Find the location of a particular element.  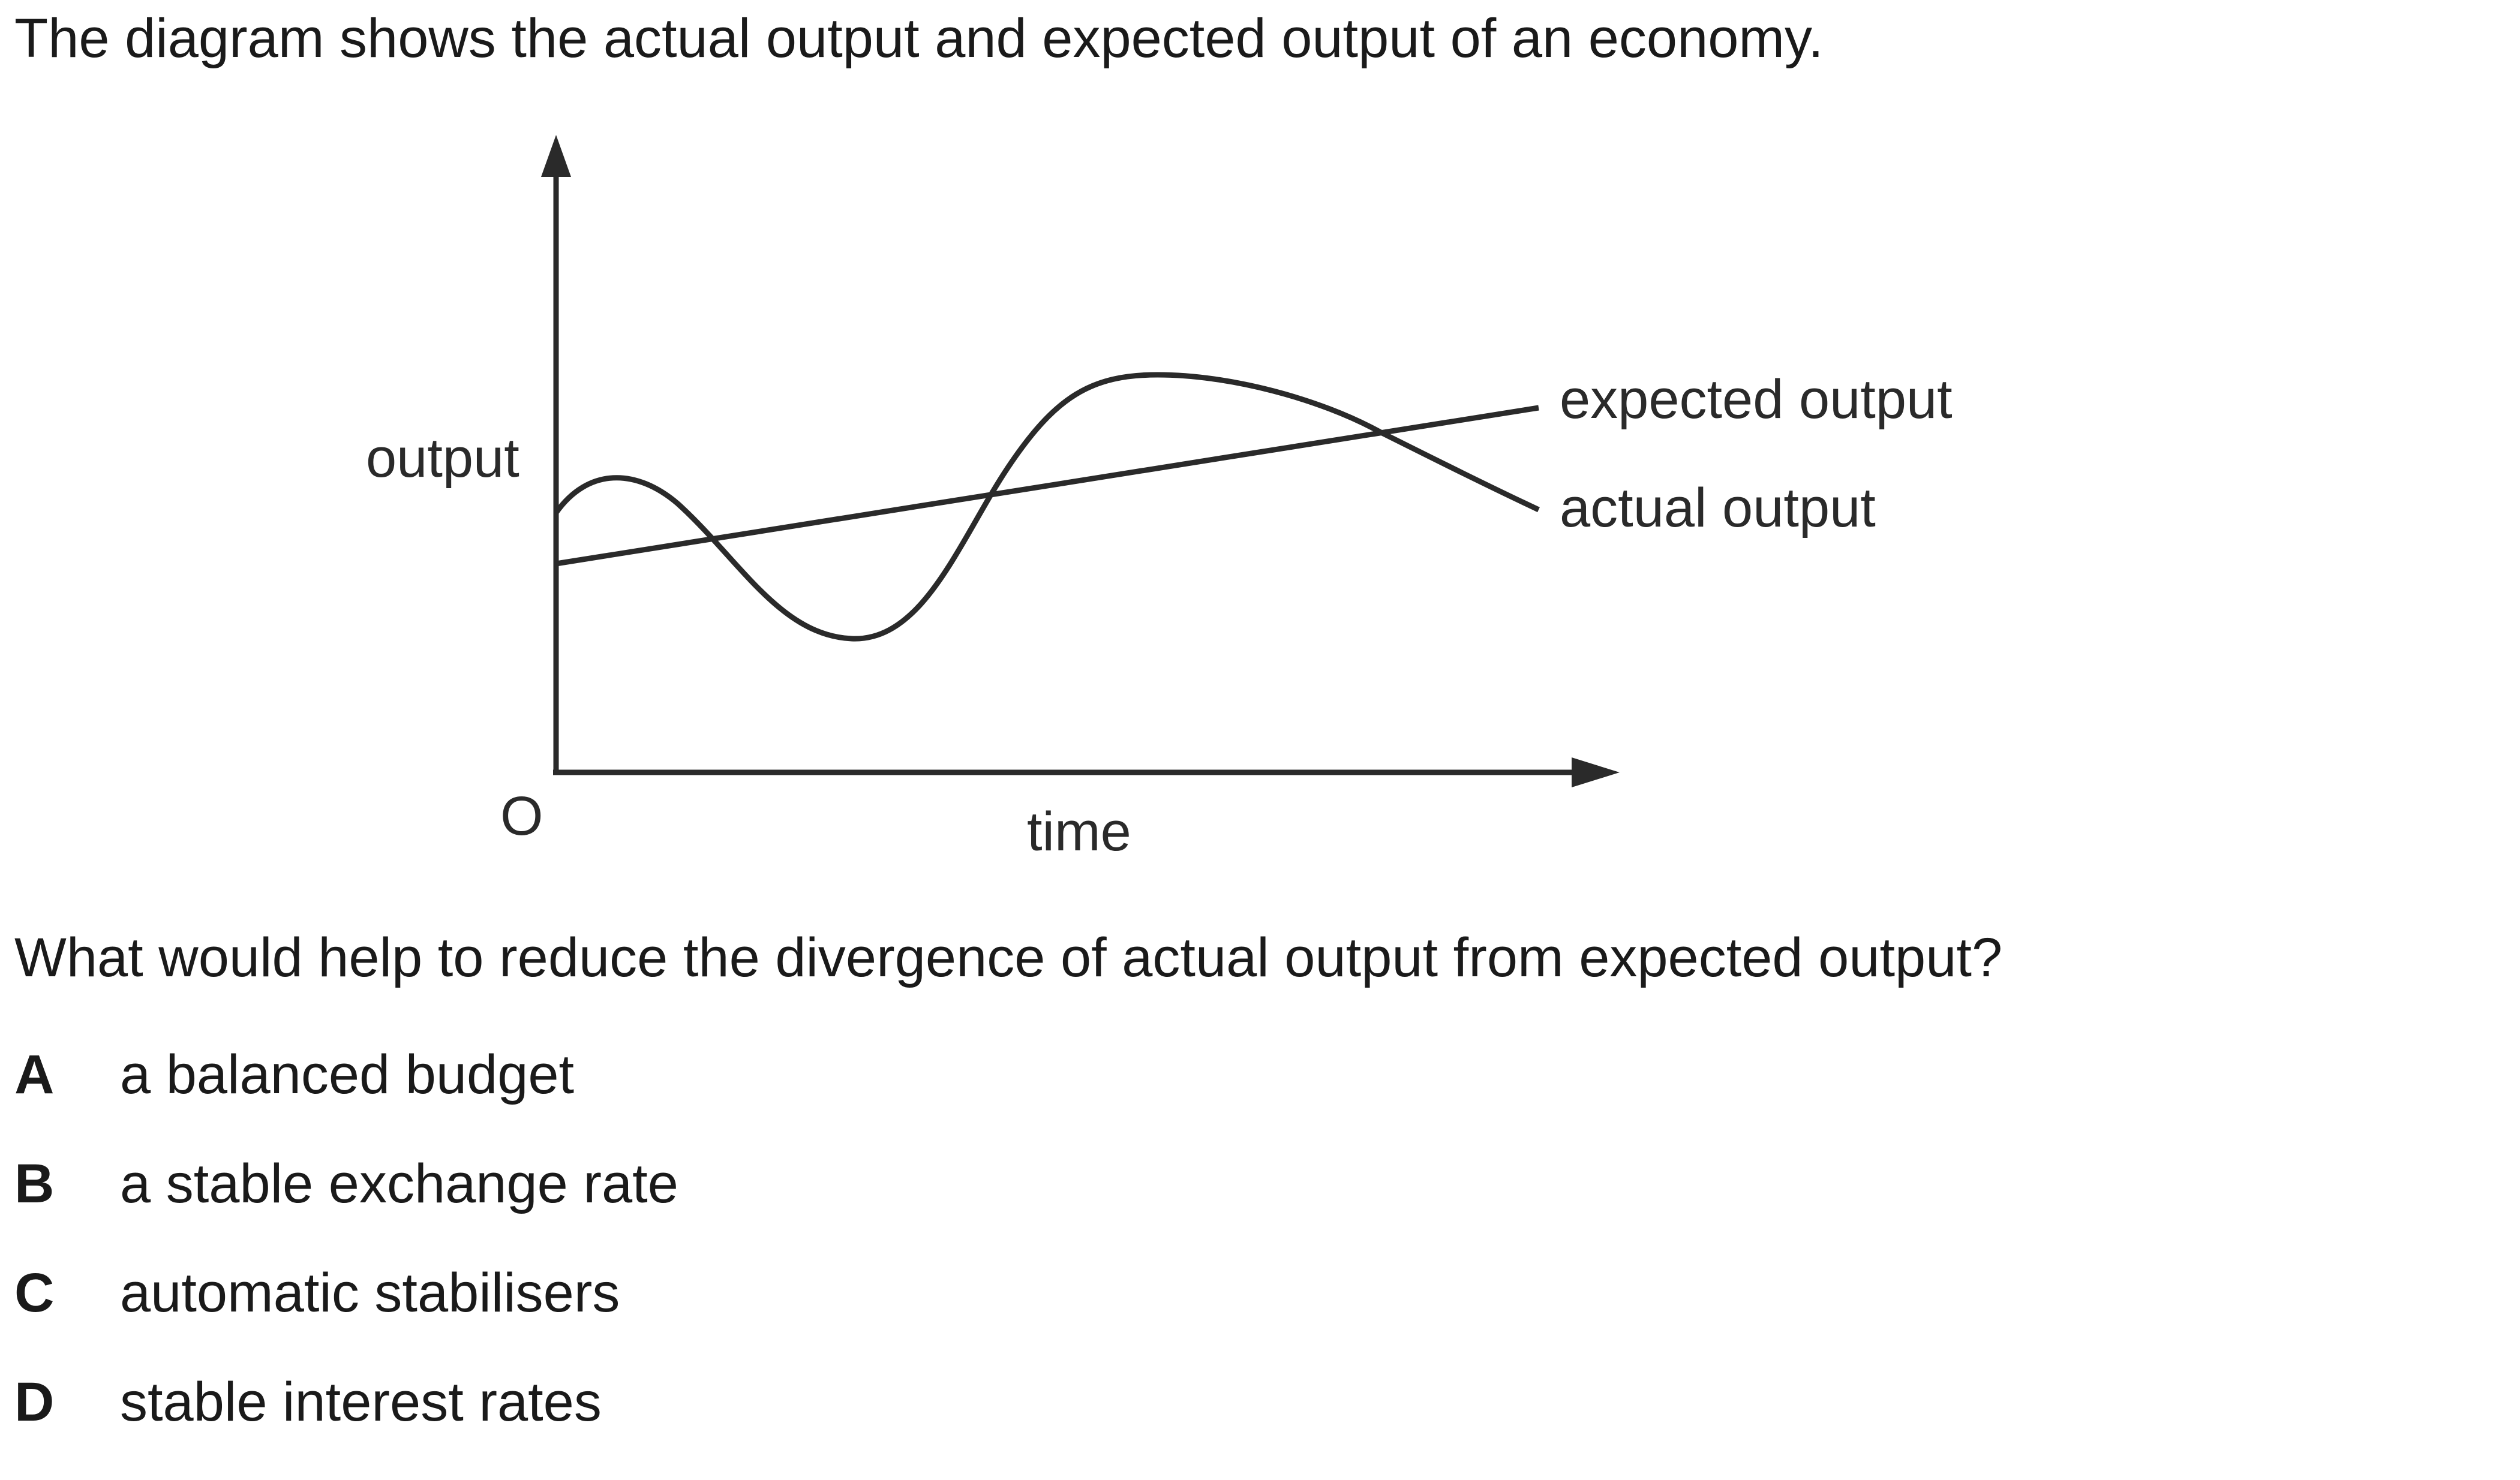

option-c: C automatic stabilisers is located at coordinates (346, 1316).